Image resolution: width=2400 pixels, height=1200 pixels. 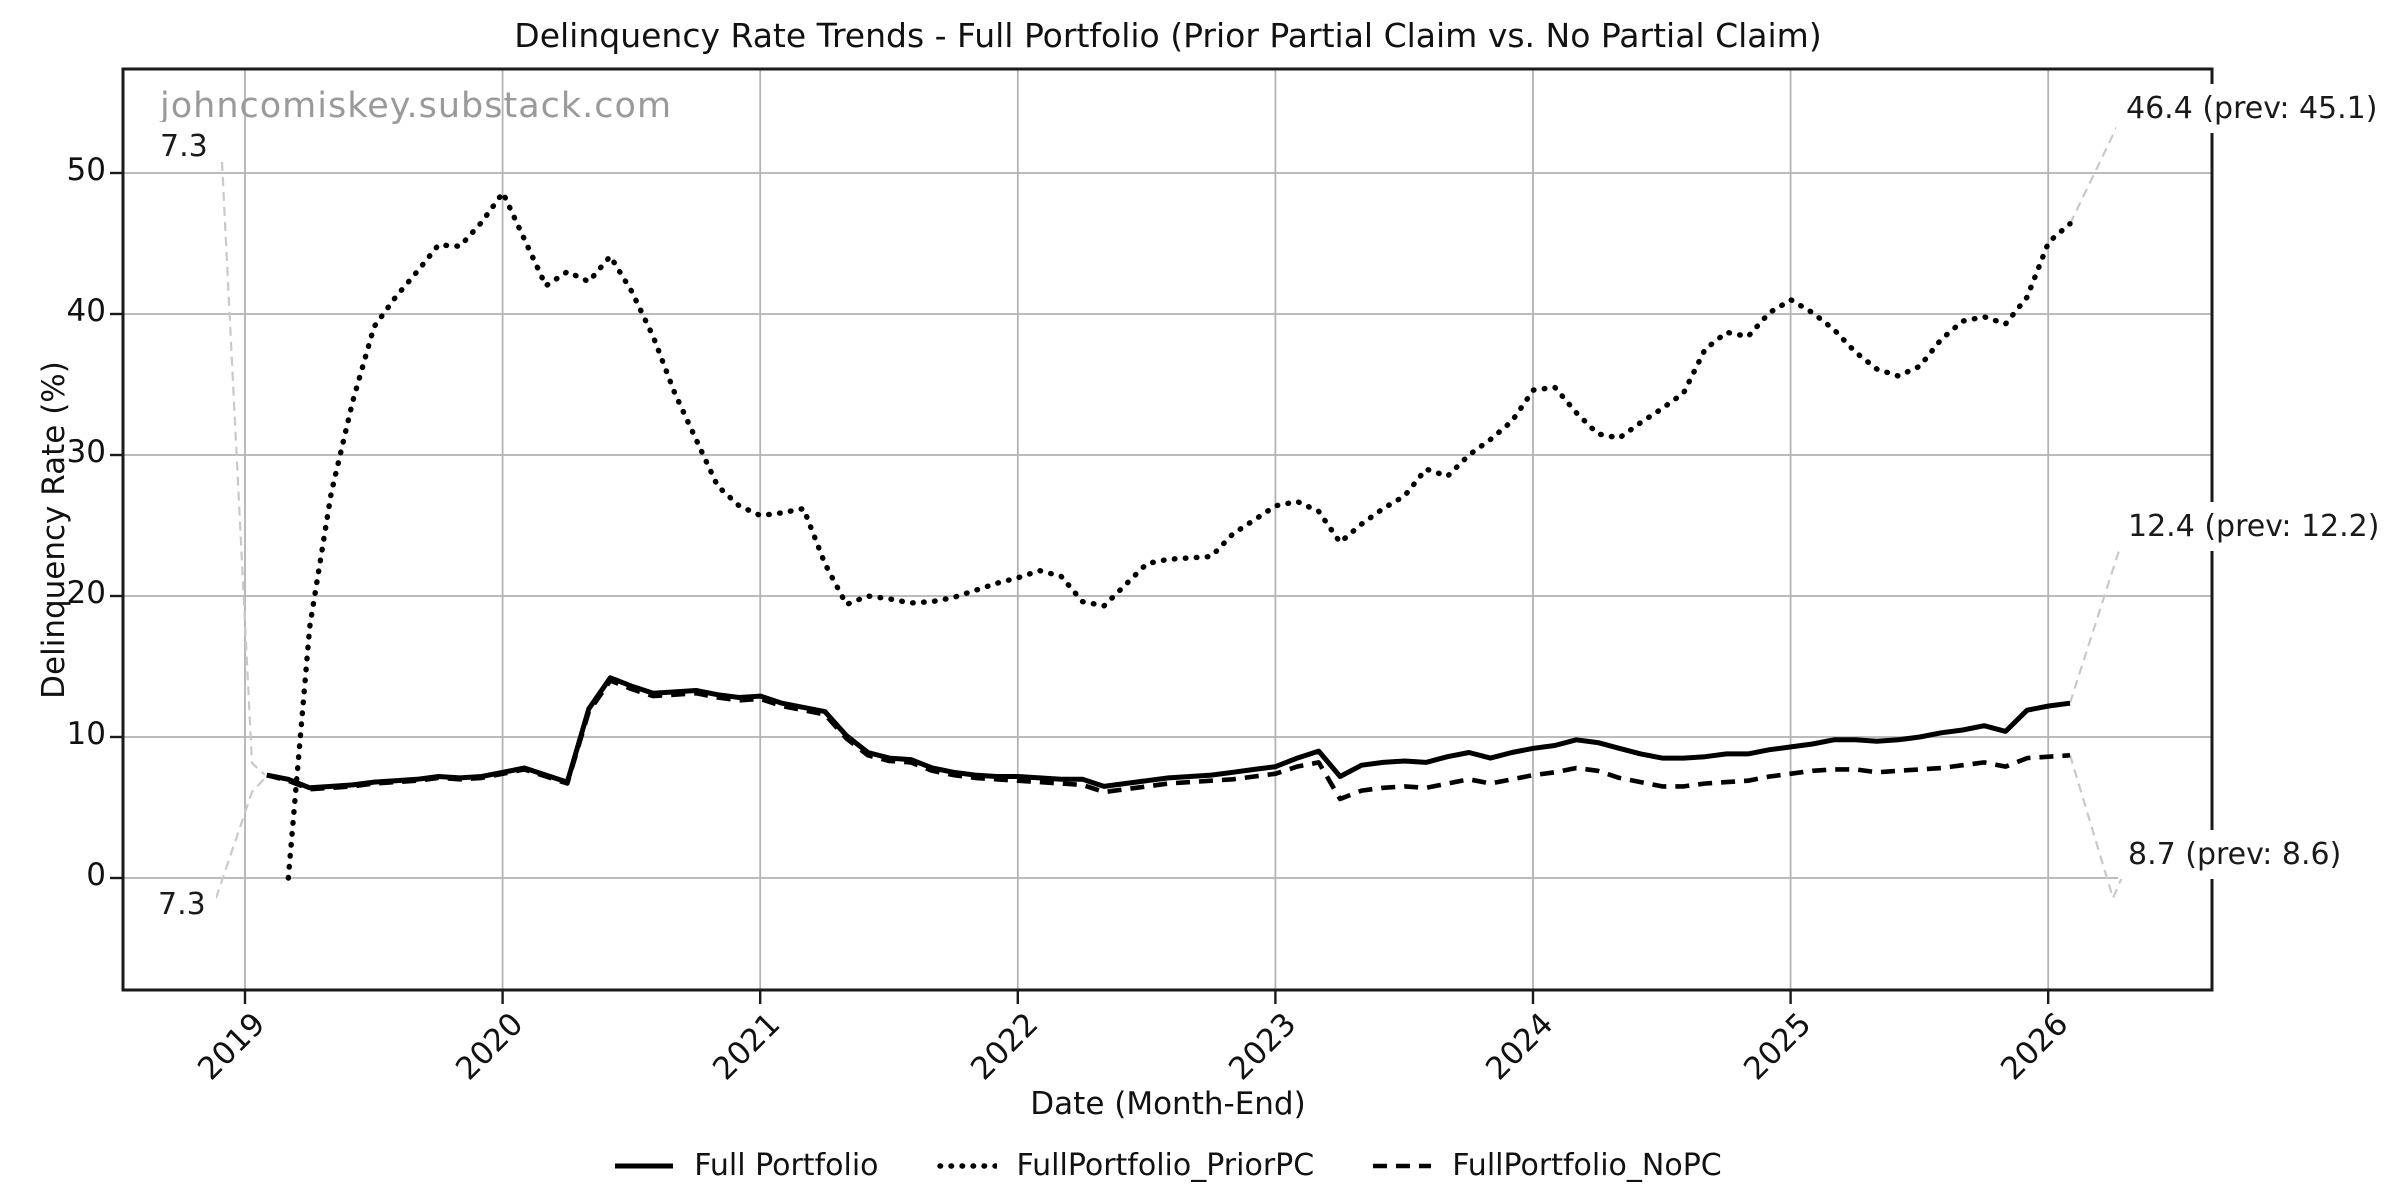 I want to click on y-tick-label: 0, so click(x=96, y=875).